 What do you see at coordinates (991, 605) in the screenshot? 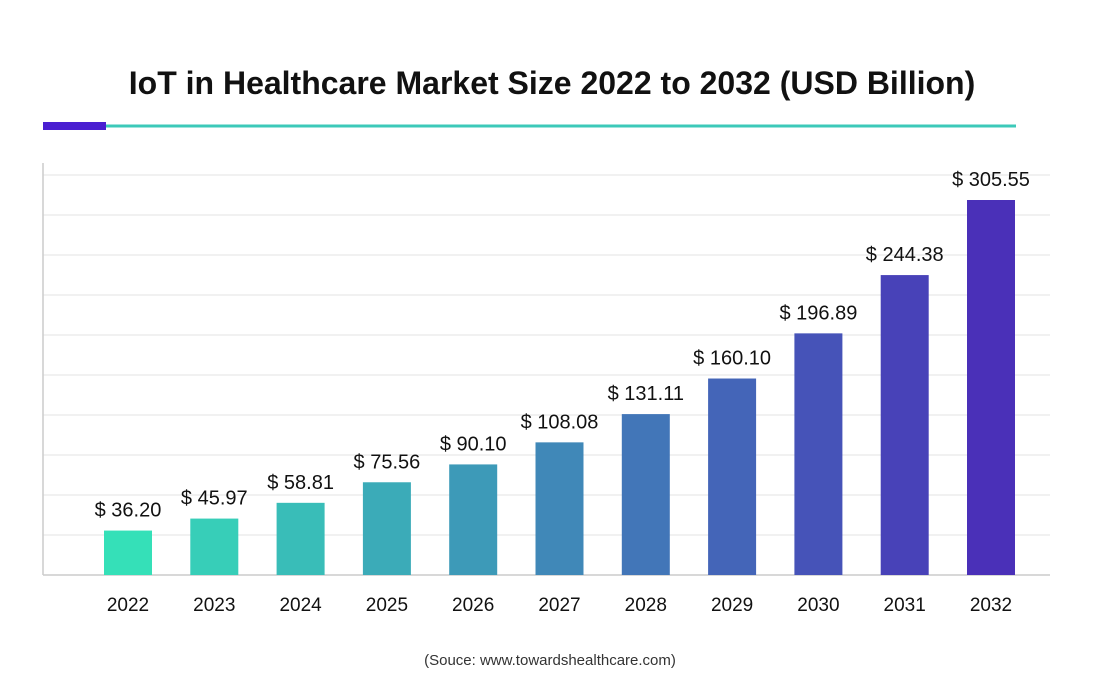
I see `x-tick-2032: 2032` at bounding box center [991, 605].